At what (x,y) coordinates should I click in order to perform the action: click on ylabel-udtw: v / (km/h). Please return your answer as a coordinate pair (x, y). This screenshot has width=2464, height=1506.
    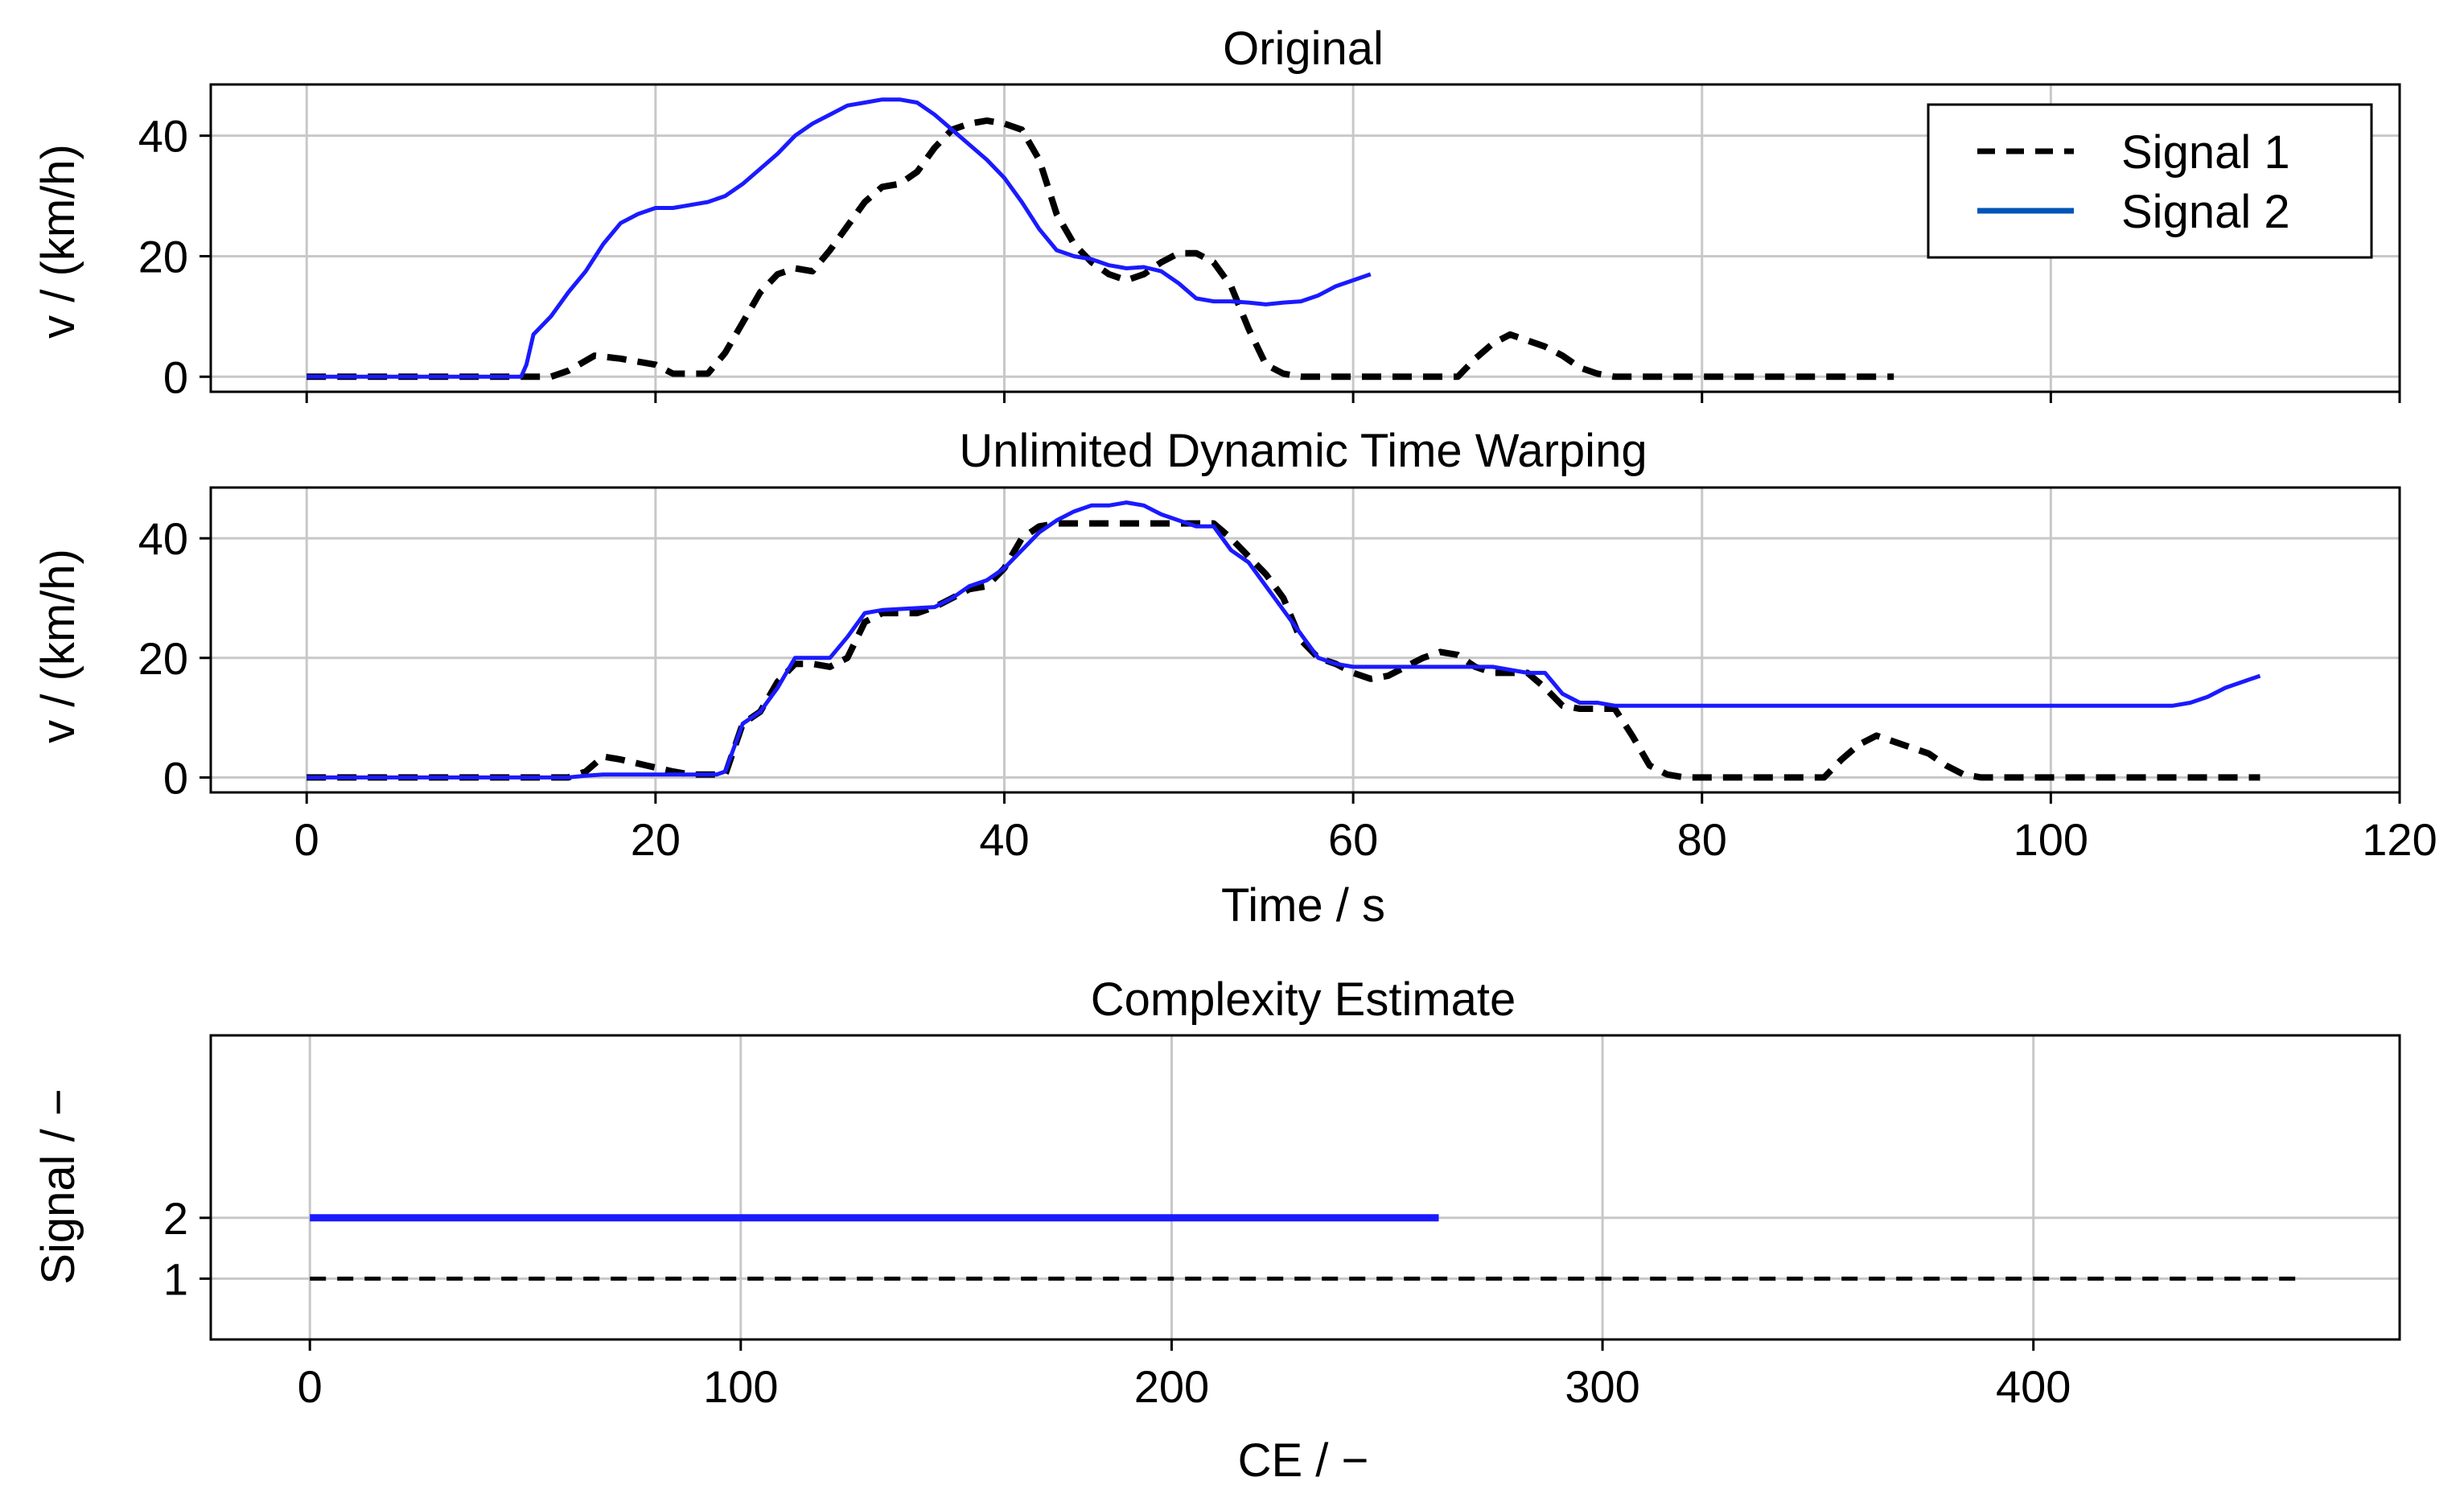
    Looking at the image, I should click on (58, 646).